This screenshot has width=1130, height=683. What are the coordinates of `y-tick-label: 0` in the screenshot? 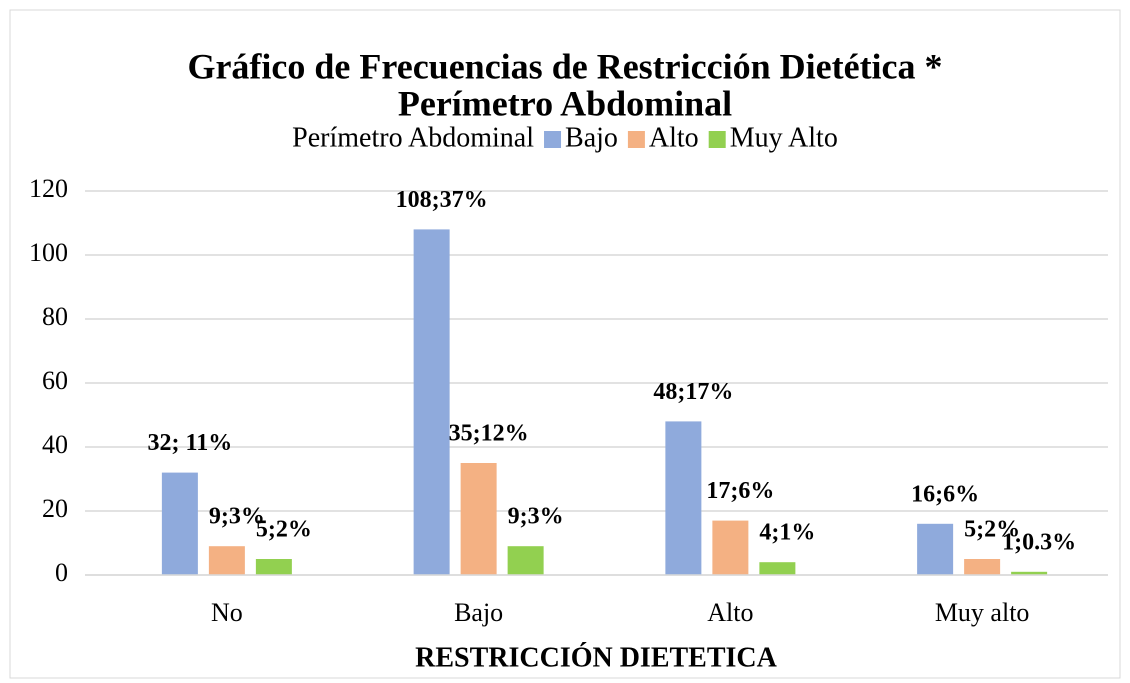 It's located at (61, 572).